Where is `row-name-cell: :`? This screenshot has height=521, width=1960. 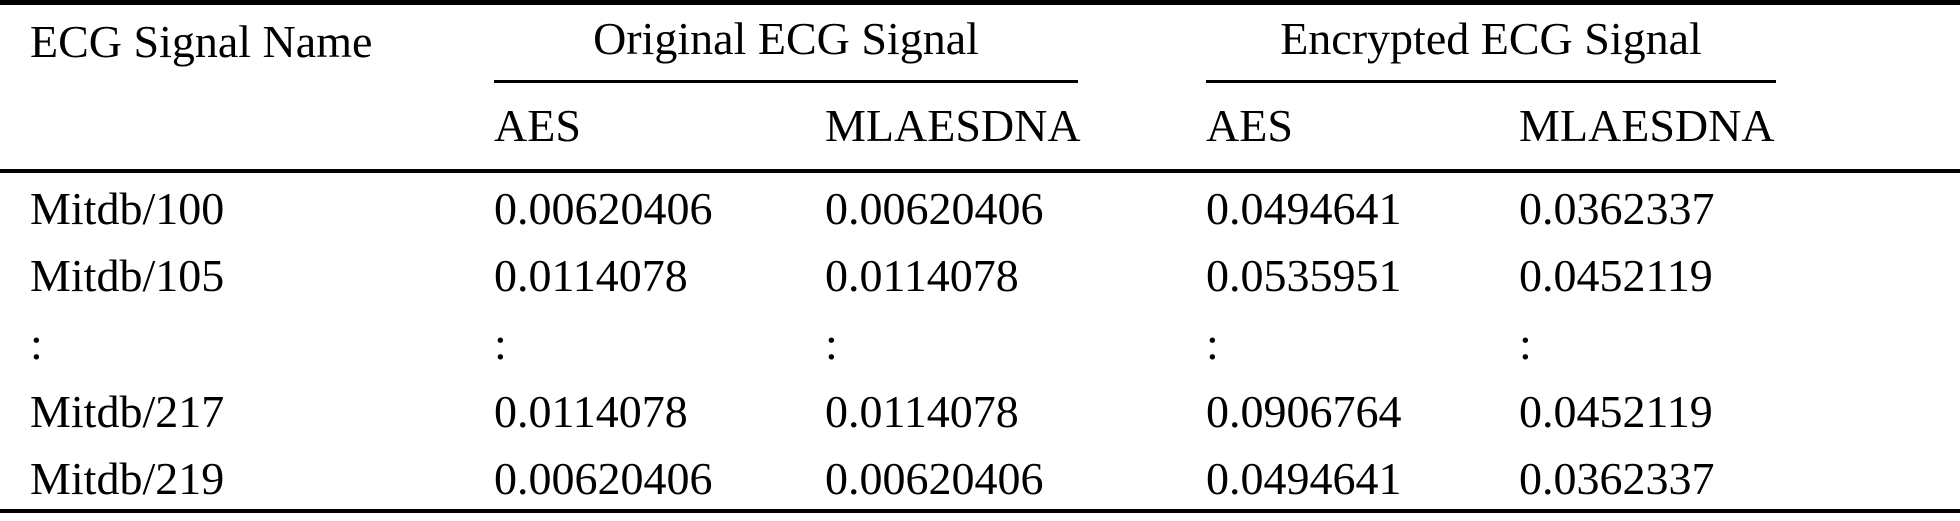
row-name-cell: : is located at coordinates (36, 343).